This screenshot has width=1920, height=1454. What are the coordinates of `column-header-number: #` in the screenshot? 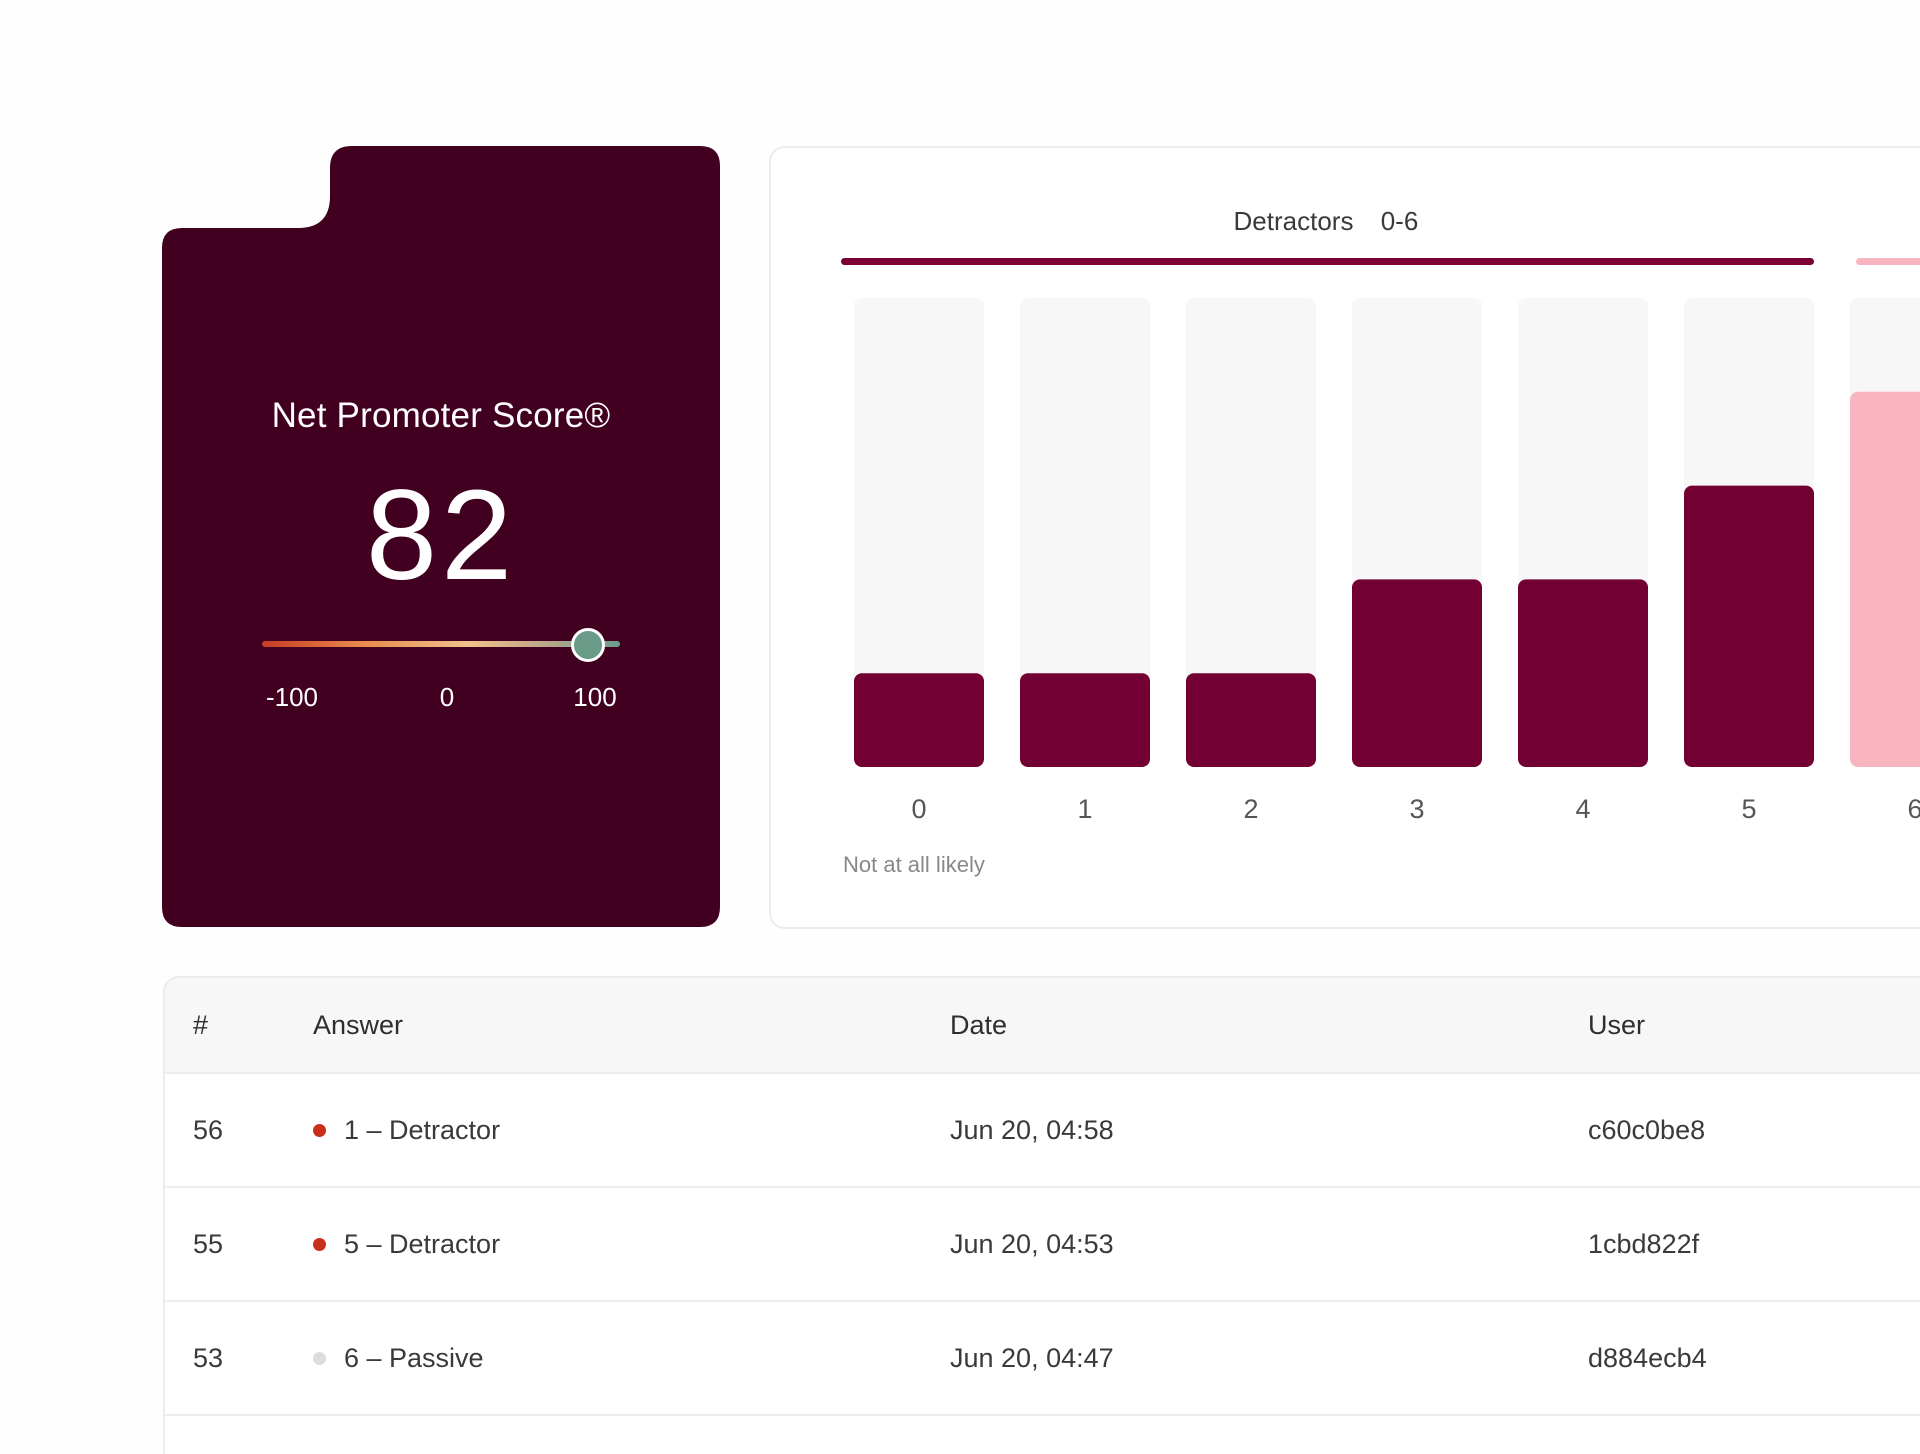 It's located at (201, 1024).